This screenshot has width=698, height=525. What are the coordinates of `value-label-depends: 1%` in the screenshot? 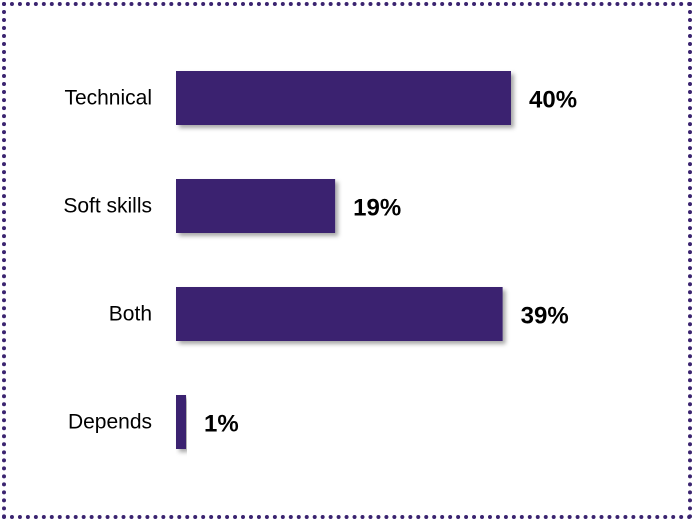 It's located at (221, 424).